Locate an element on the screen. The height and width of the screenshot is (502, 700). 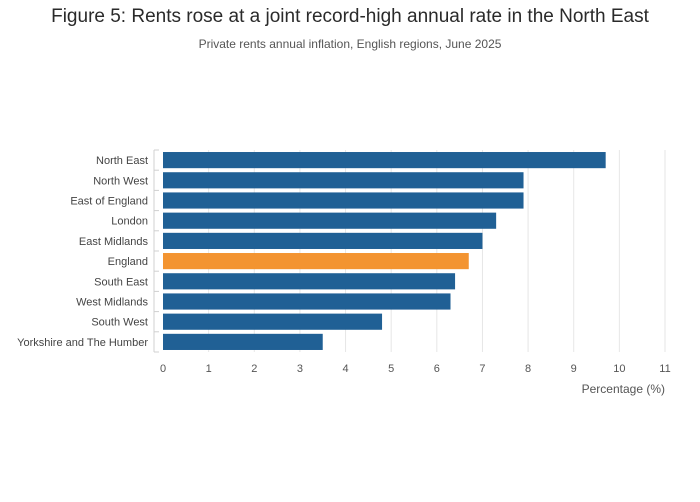
category-label: North East is located at coordinates (122, 161).